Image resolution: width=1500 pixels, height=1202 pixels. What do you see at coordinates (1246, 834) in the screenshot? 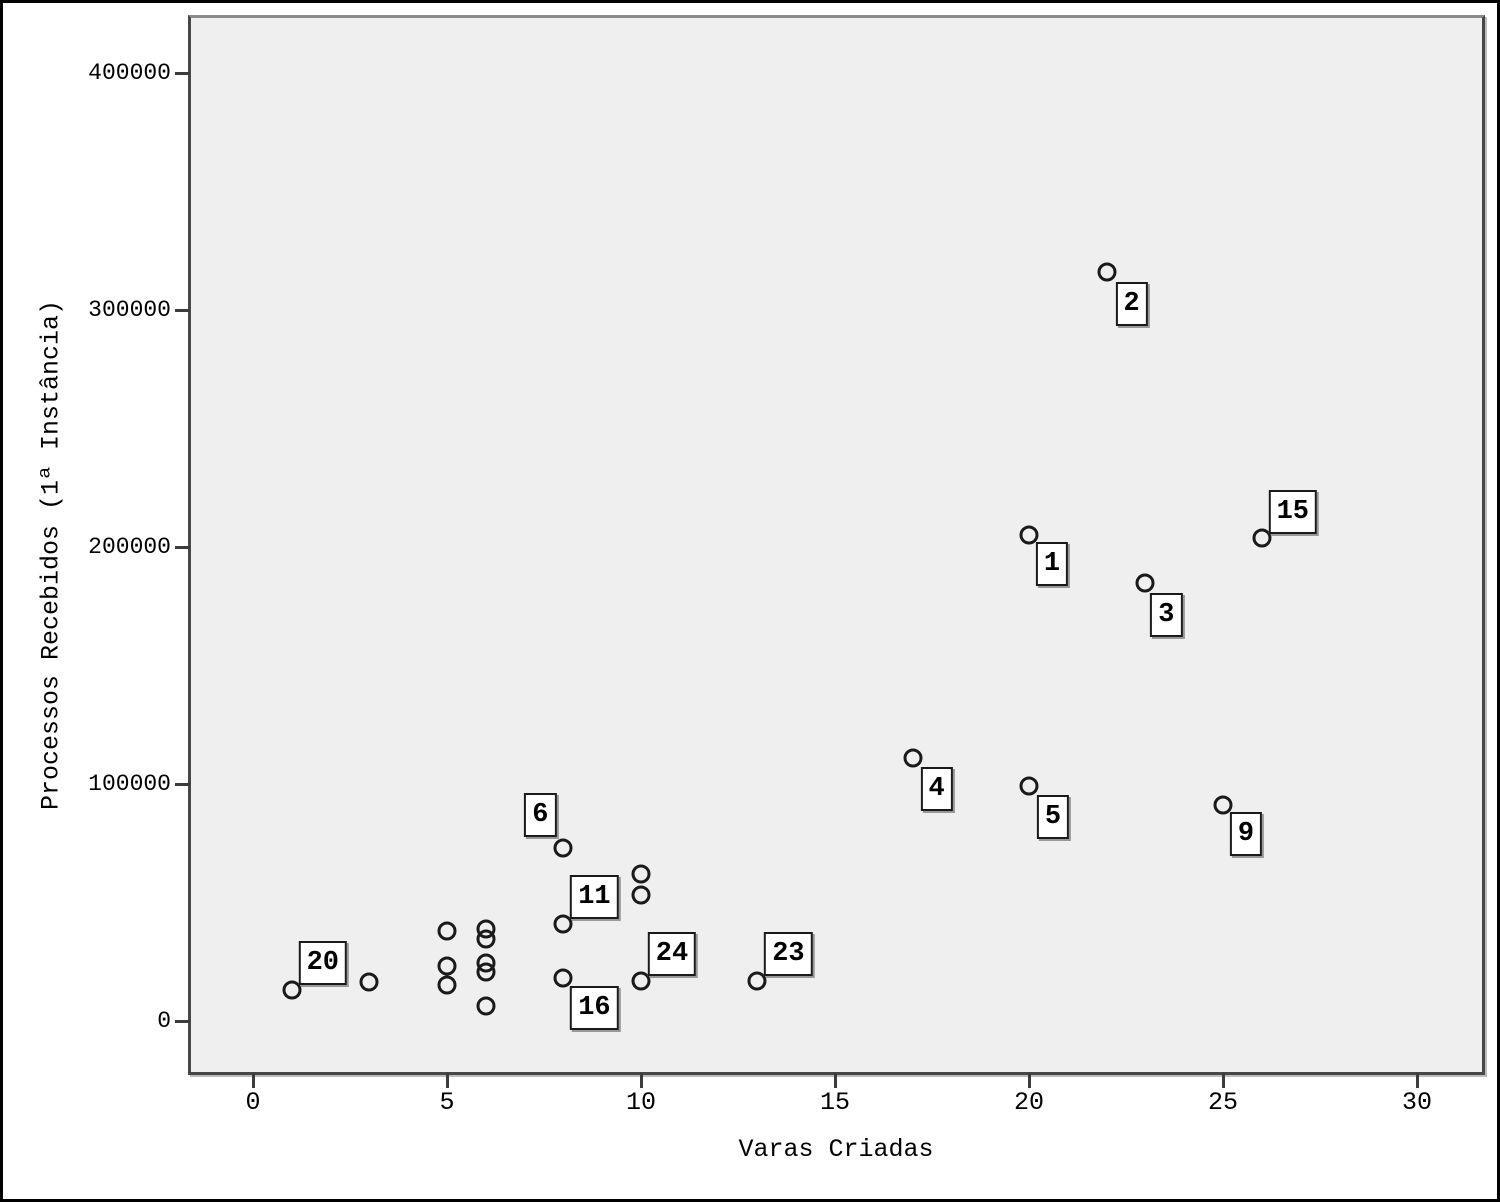
I see `point-label: 9` at bounding box center [1246, 834].